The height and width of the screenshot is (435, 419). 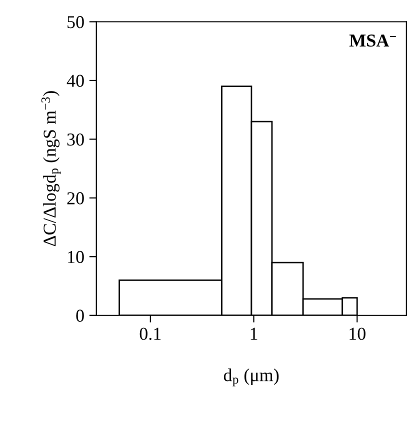 I want to click on x-tick-label: 0.1, so click(x=150, y=334).